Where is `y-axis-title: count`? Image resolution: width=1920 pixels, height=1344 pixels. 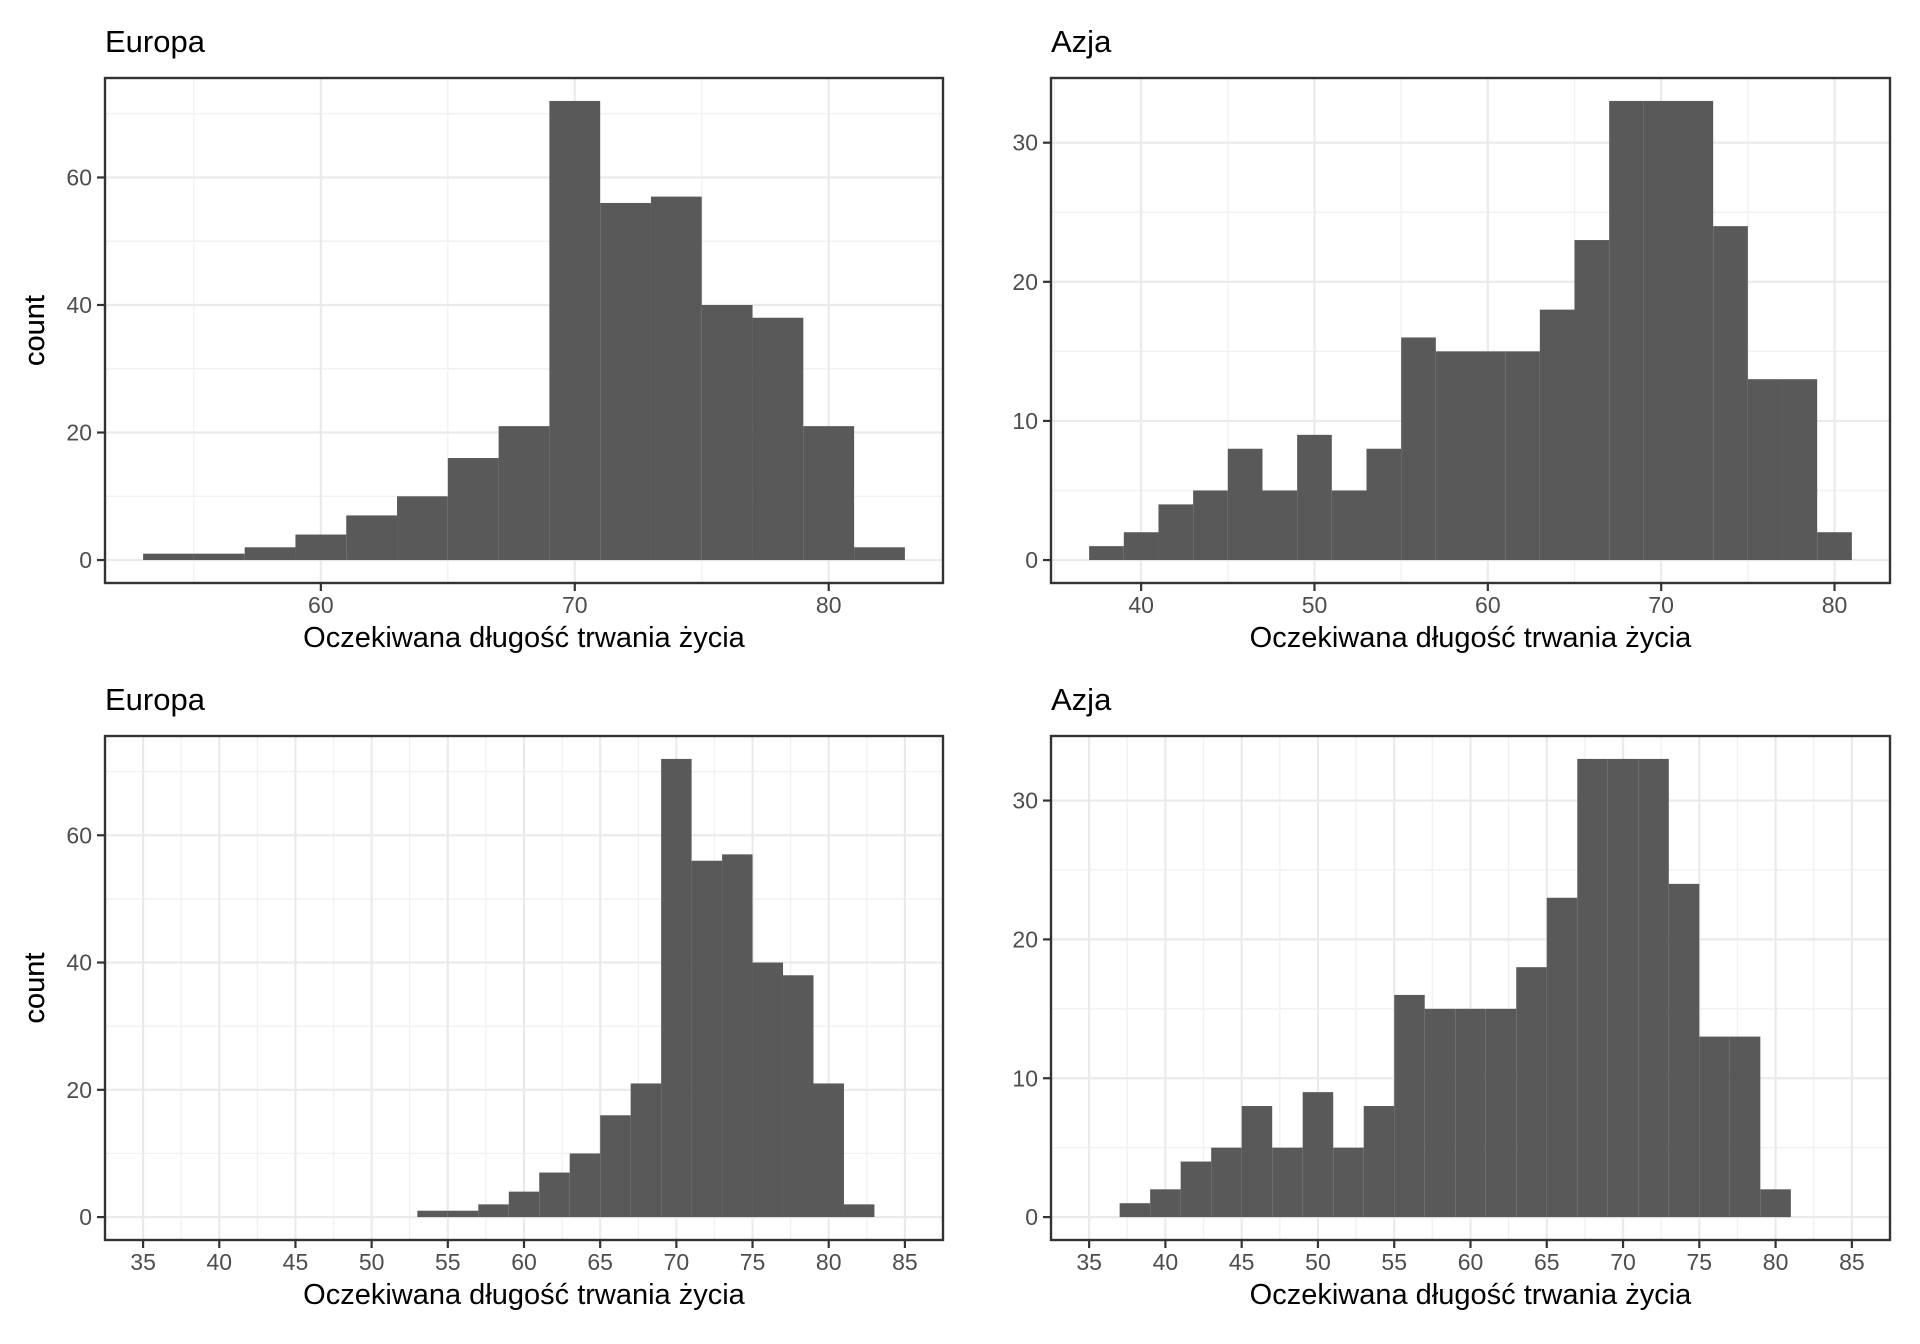 y-axis-title: count is located at coordinates (35, 988).